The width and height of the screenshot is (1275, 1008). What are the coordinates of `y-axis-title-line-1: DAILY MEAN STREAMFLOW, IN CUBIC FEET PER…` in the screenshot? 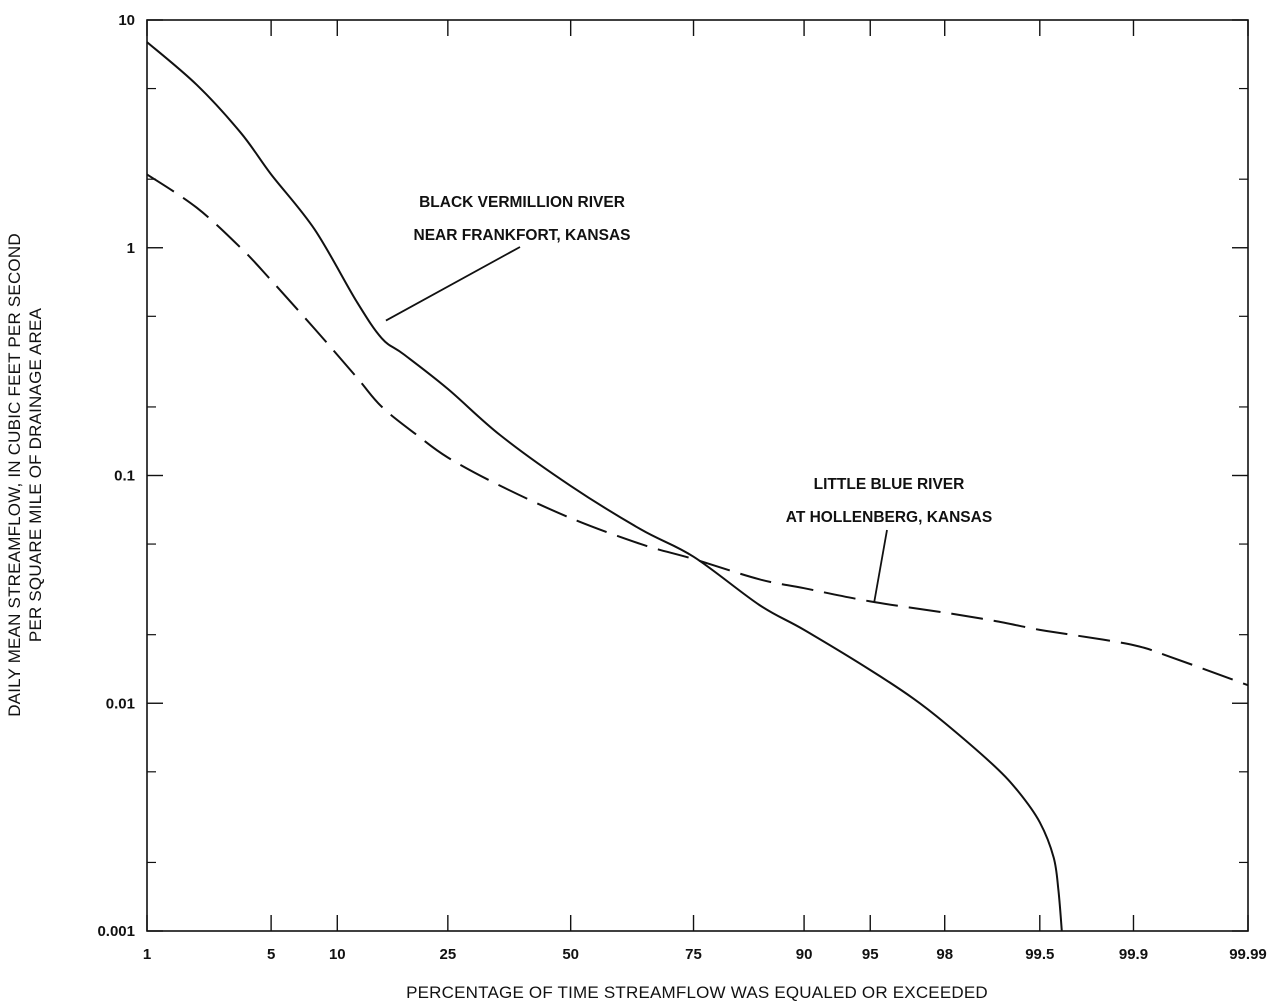 It's located at (14, 475).